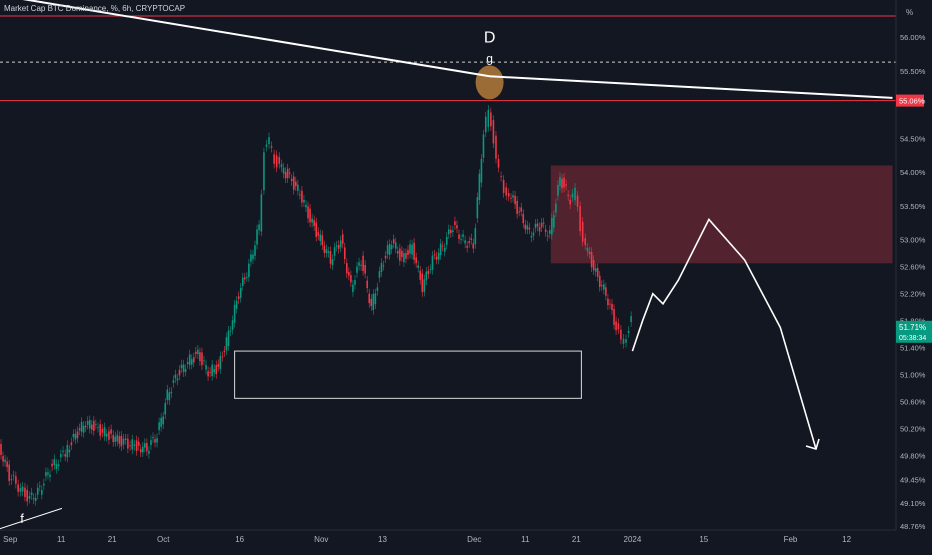 This screenshot has height=555, width=932. What do you see at coordinates (913, 402) in the screenshot?
I see `price-tick-label: 50.60%` at bounding box center [913, 402].